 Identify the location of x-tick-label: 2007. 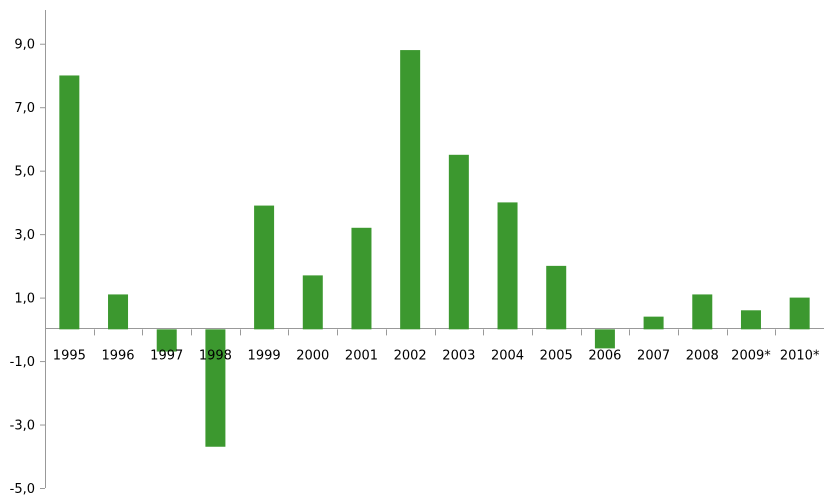
(653, 355).